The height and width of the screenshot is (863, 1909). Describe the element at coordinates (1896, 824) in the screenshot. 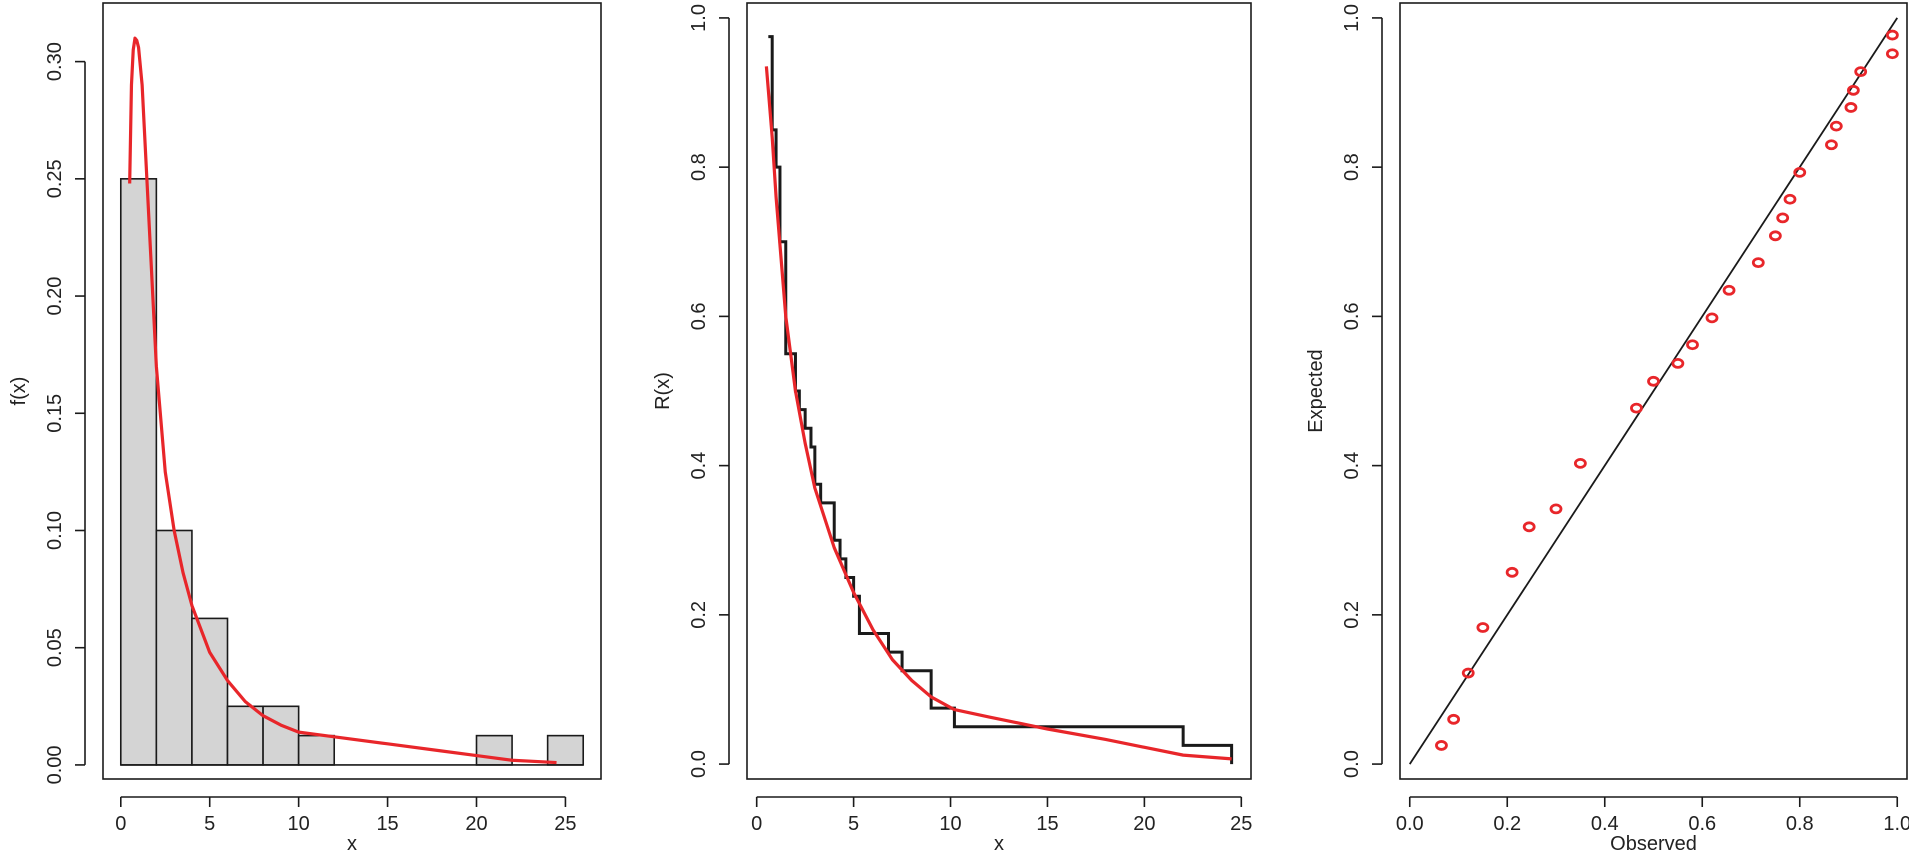

I see `x-tick-label: 1.0` at that location.